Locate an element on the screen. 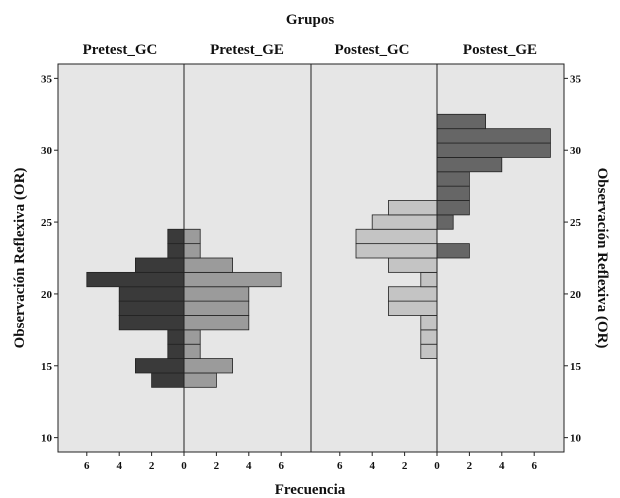 The width and height of the screenshot is (620, 498). group-label-pretest-ge: Pretest_GE is located at coordinates (247, 50).